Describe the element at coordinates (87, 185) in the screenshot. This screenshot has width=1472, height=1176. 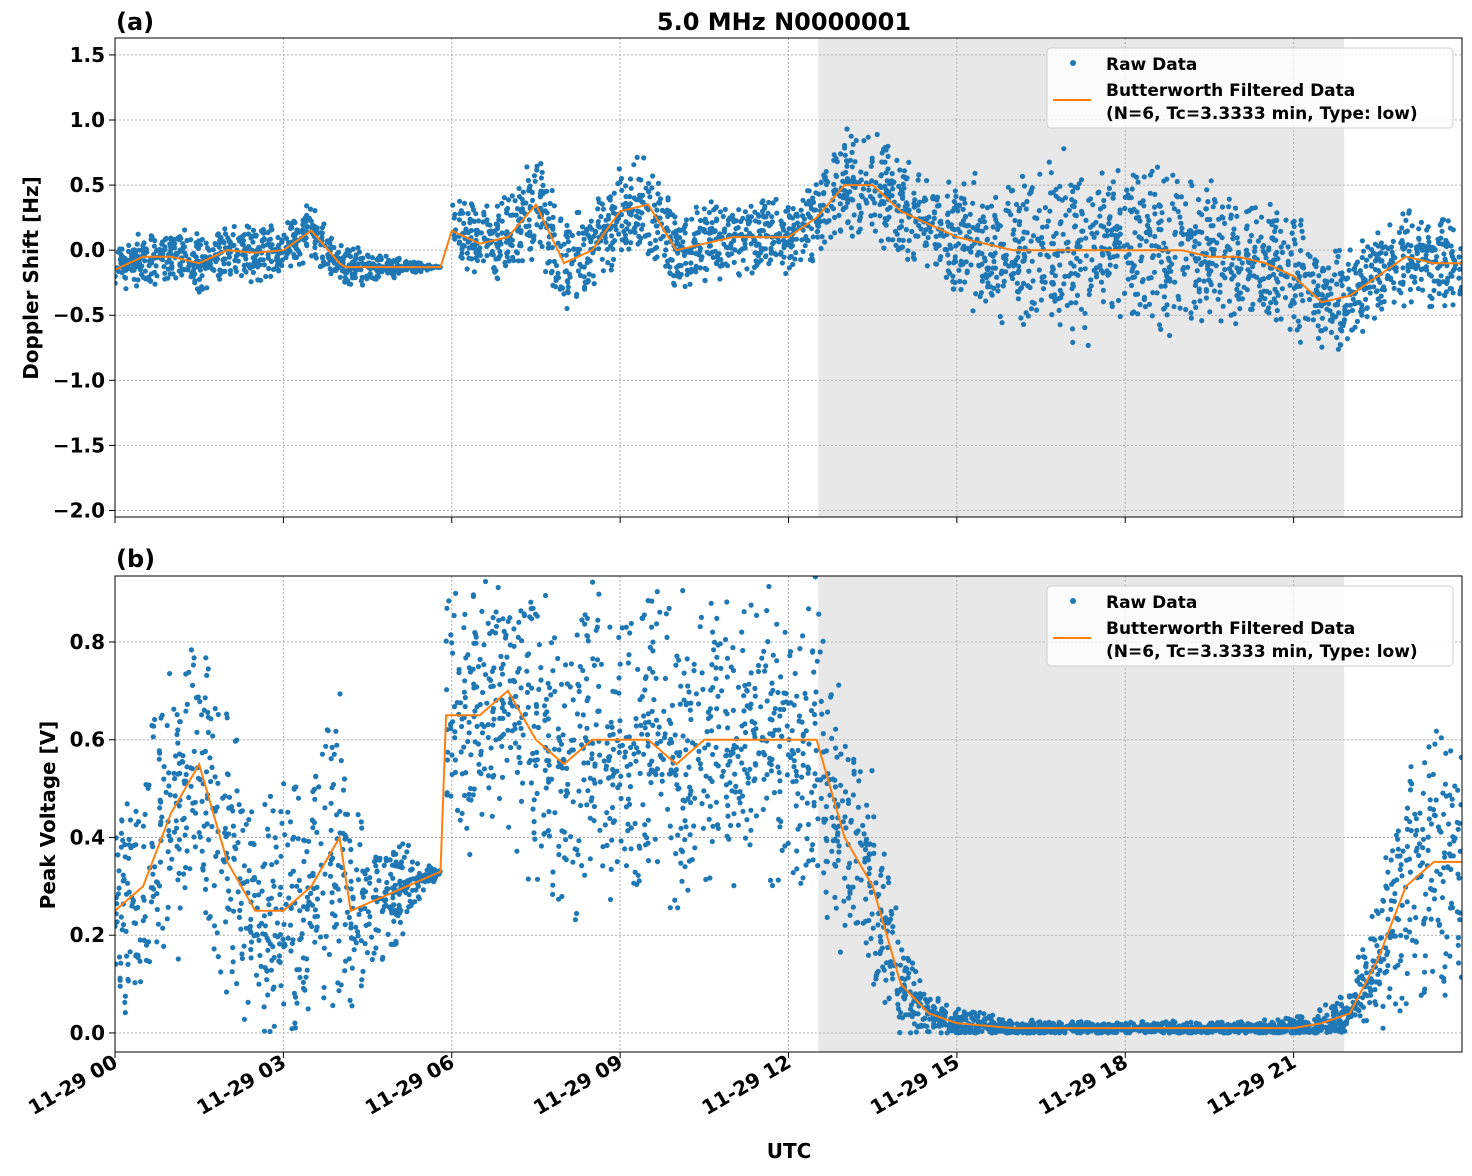
I see `y-tick-label: 0.5` at that location.